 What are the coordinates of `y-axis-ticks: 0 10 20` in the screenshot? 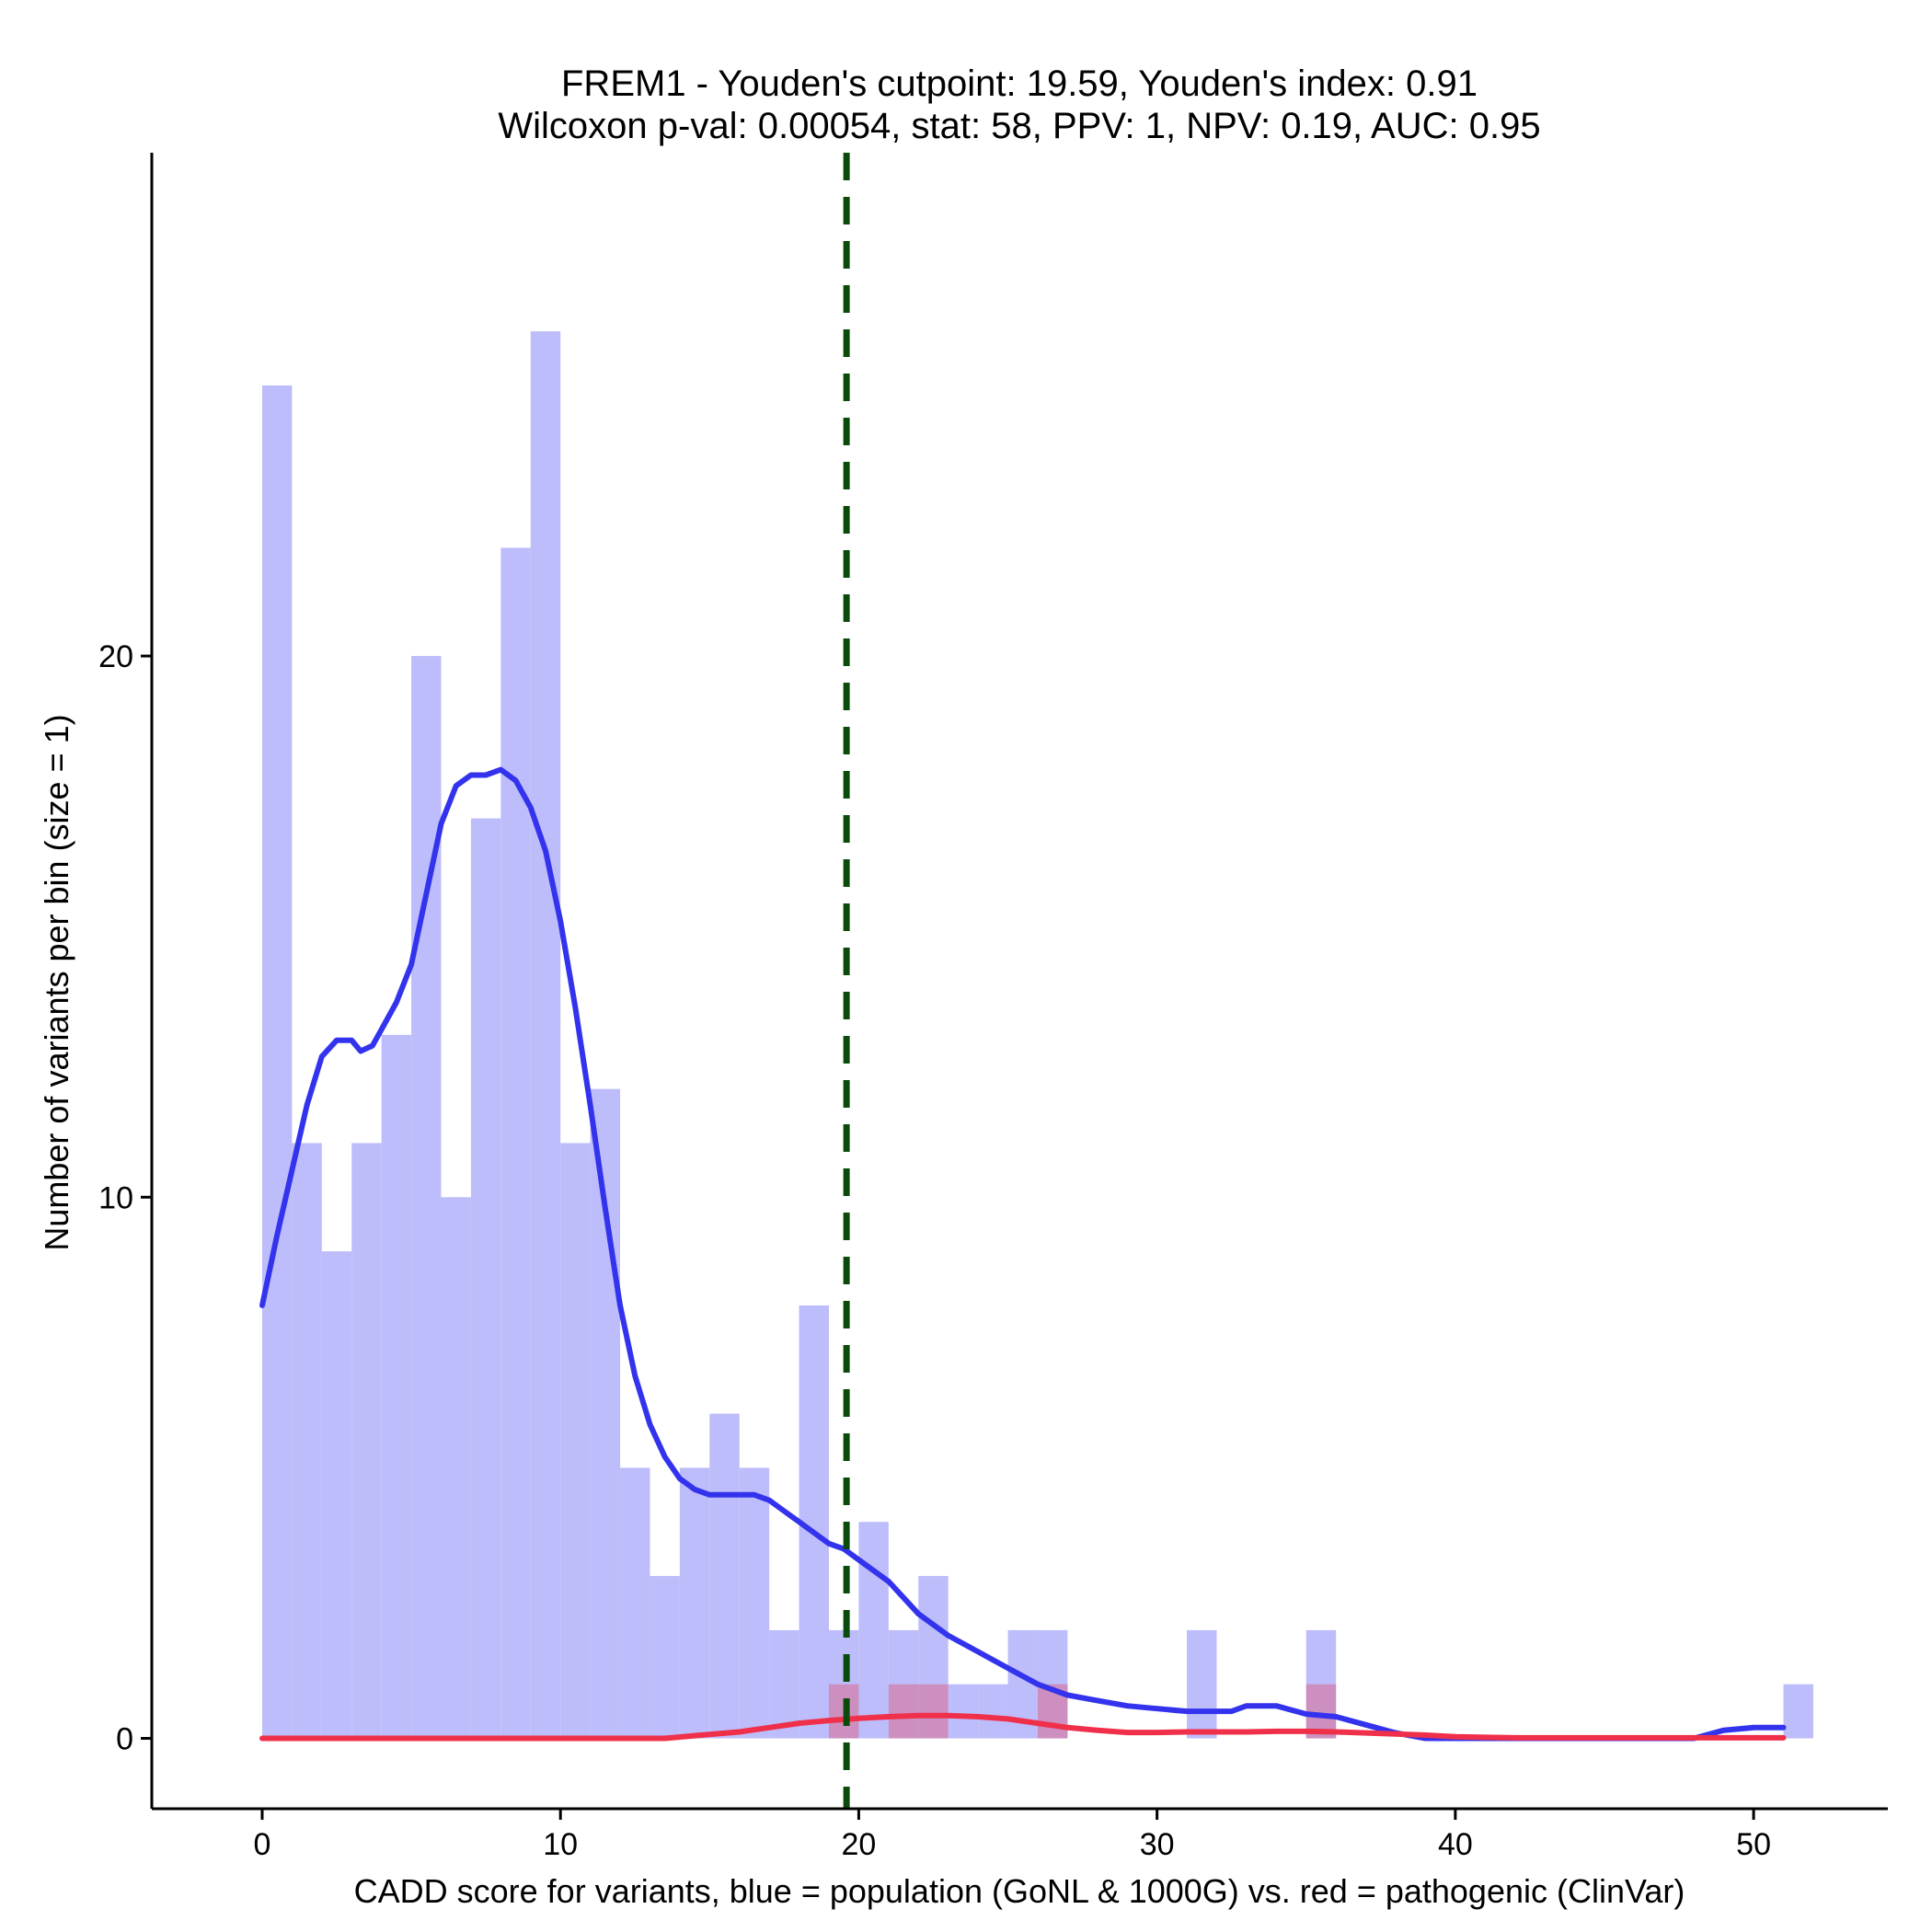 It's located at (125, 1198).